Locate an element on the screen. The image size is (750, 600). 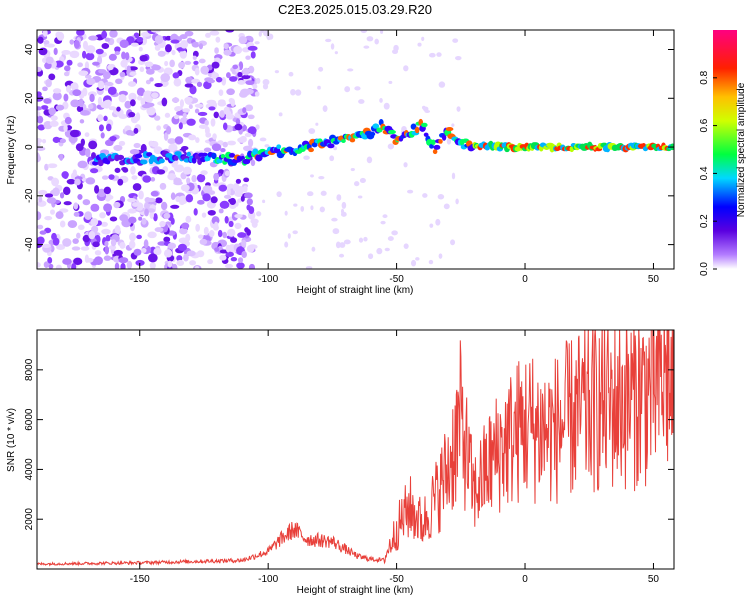
colorbar-scale is located at coordinates (725, 149).